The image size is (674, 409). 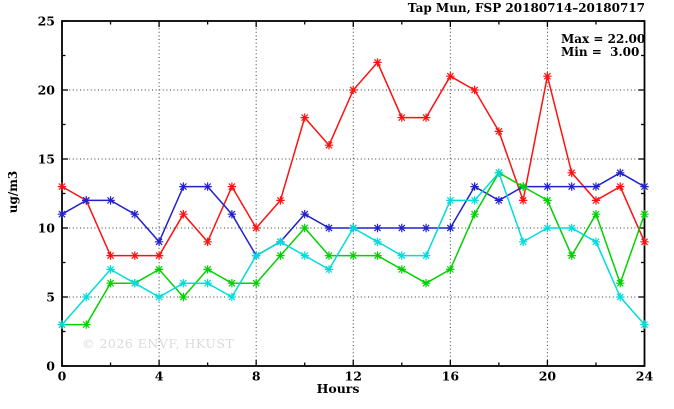 I want to click on y-tick-labels: 0 5 10 15 20 25, so click(x=47, y=194).